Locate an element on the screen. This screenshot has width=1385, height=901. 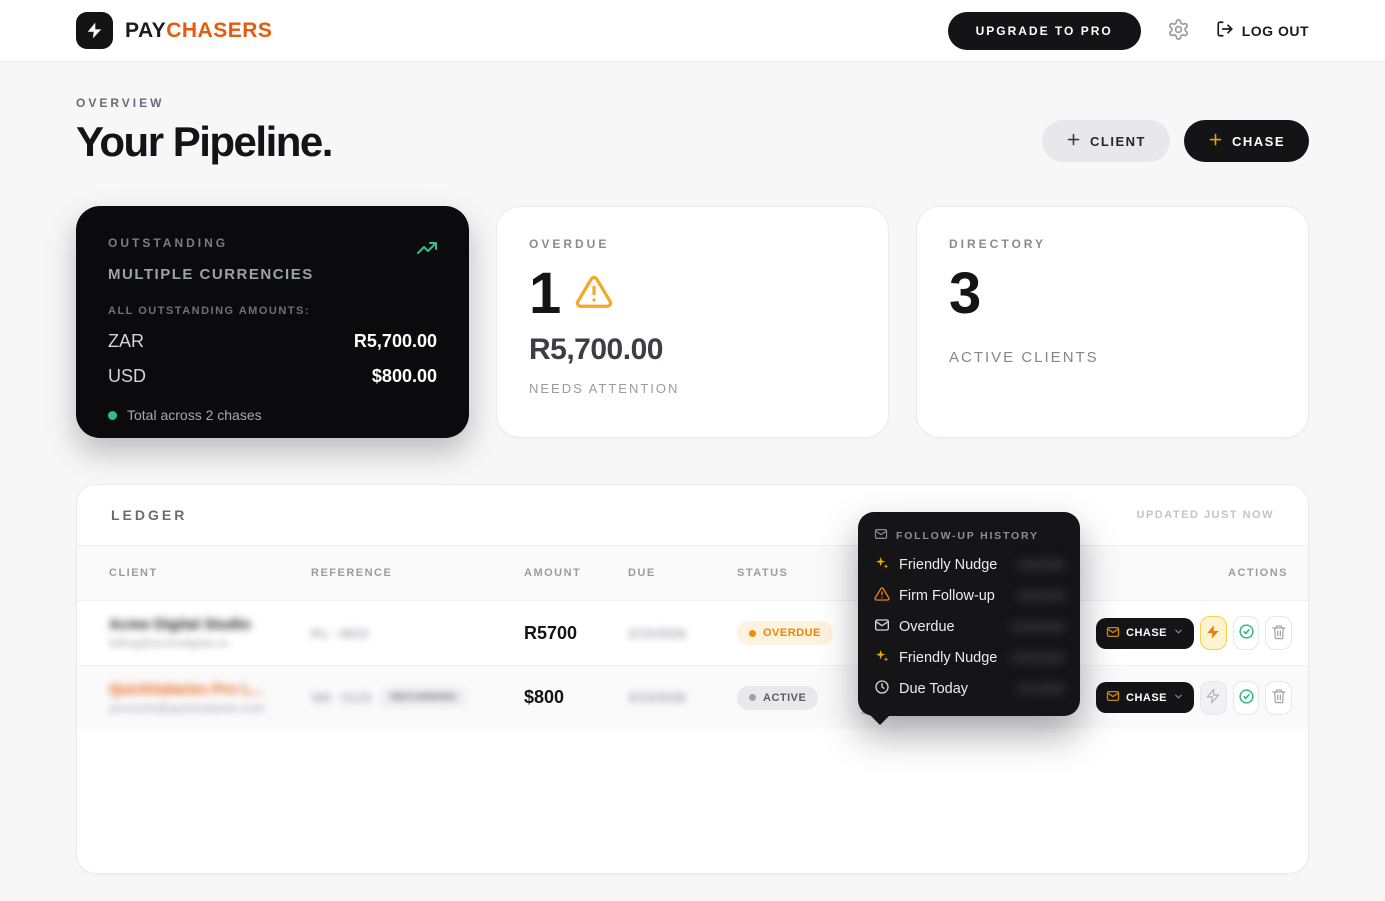
amounts-heading: ALL OUTSTANDING AMOUNTS: is located at coordinates (209, 311).